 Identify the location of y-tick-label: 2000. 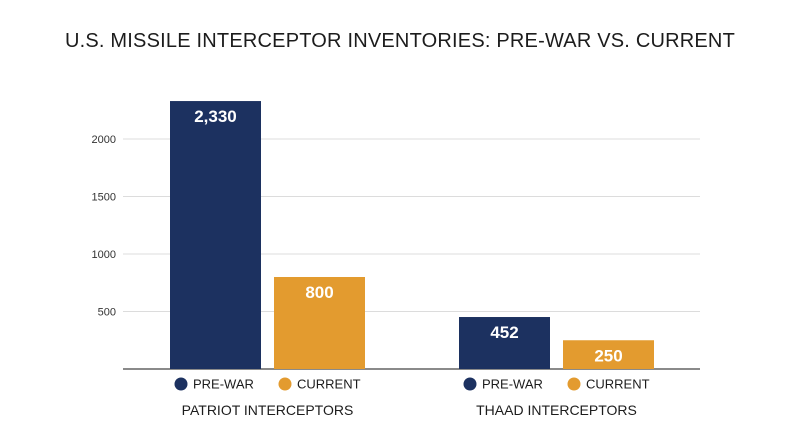
(104, 140).